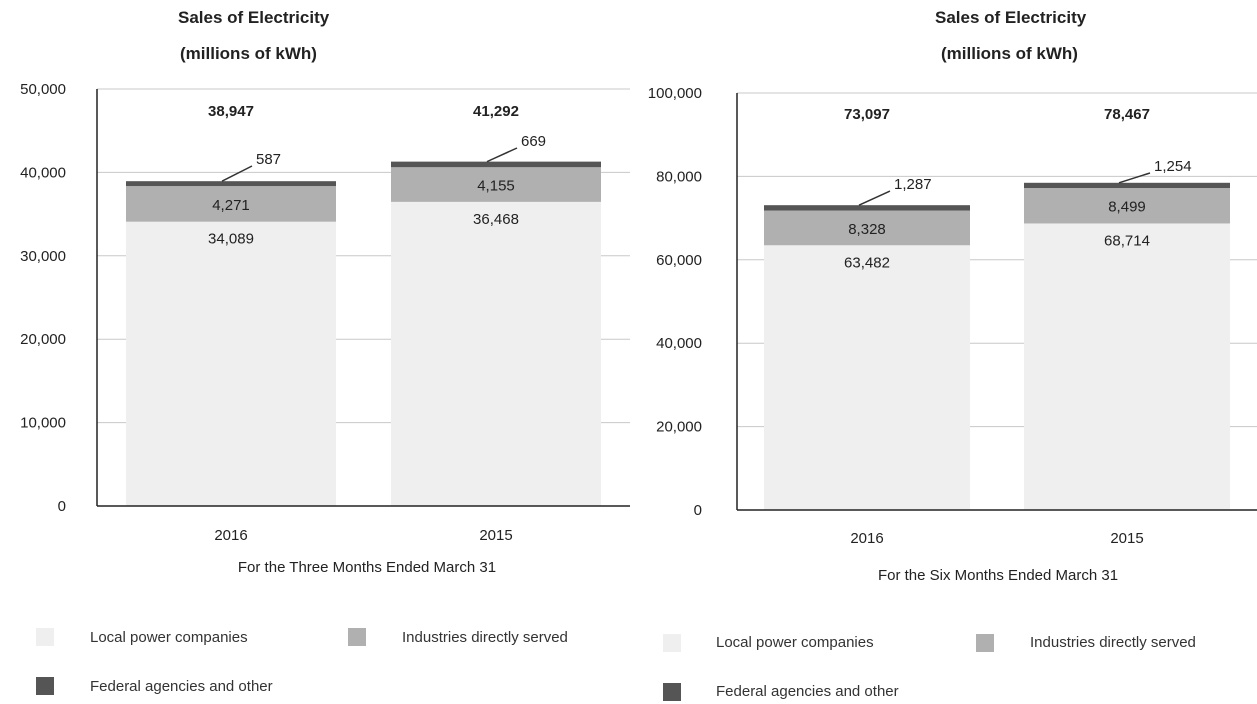 The width and height of the screenshot is (1257, 704). I want to click on data-label-federal: 669, so click(533, 141).